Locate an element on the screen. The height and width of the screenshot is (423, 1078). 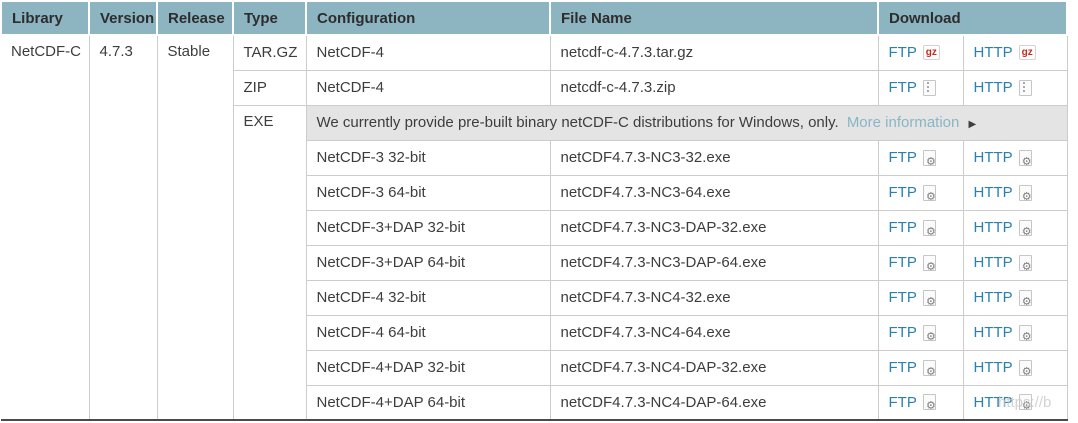
column-header-library: Library is located at coordinates (45, 18).